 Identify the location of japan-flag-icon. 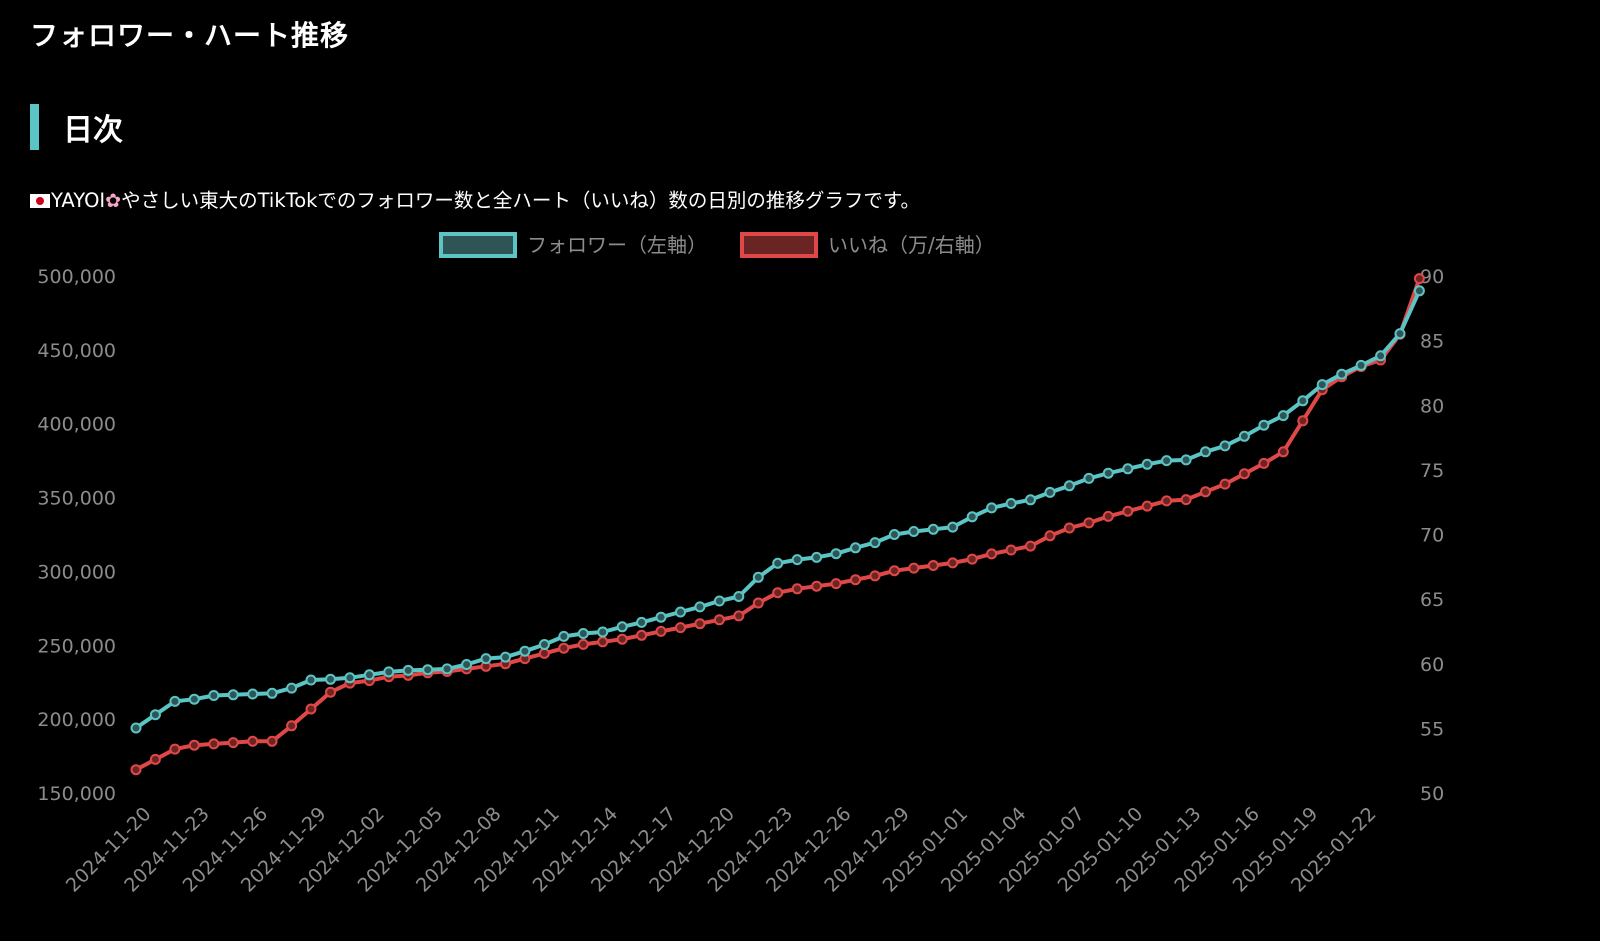
(40, 201).